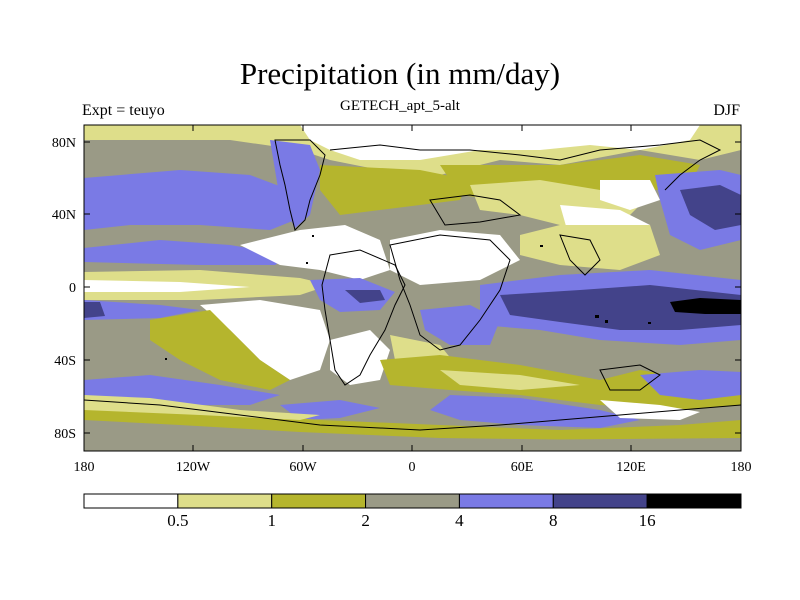 This screenshot has width=800, height=600. What do you see at coordinates (510, 380) in the screenshot?
I see `s-yellow-band` at bounding box center [510, 380].